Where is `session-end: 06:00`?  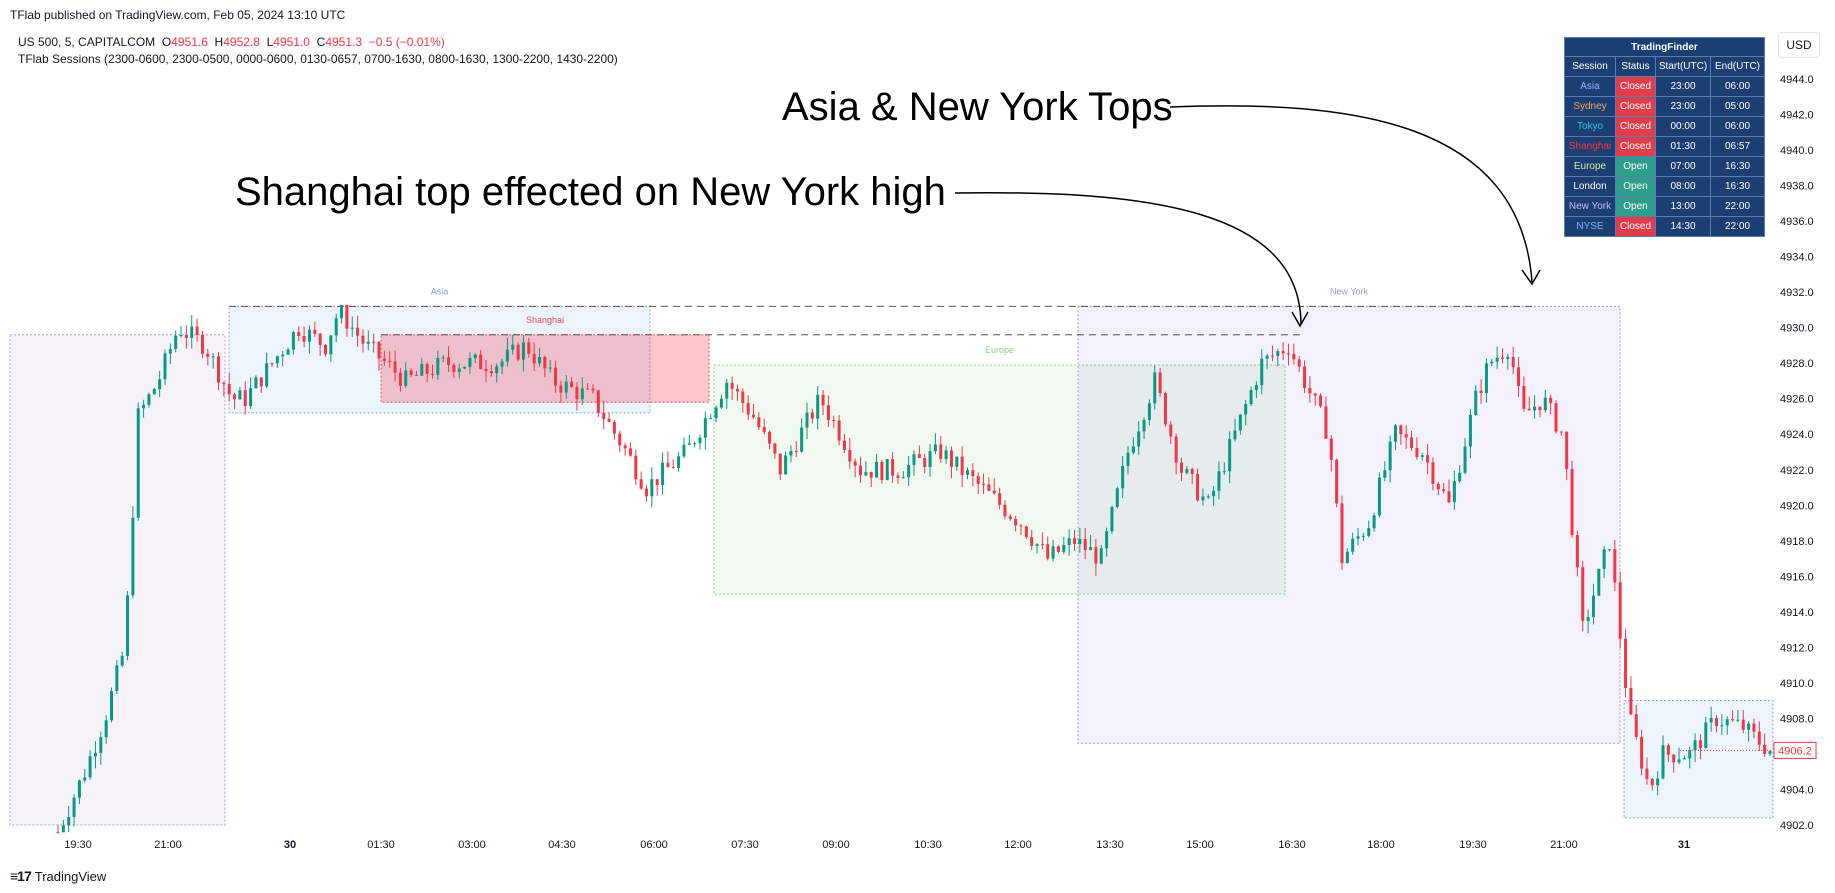
session-end: 06:00 is located at coordinates (1737, 86).